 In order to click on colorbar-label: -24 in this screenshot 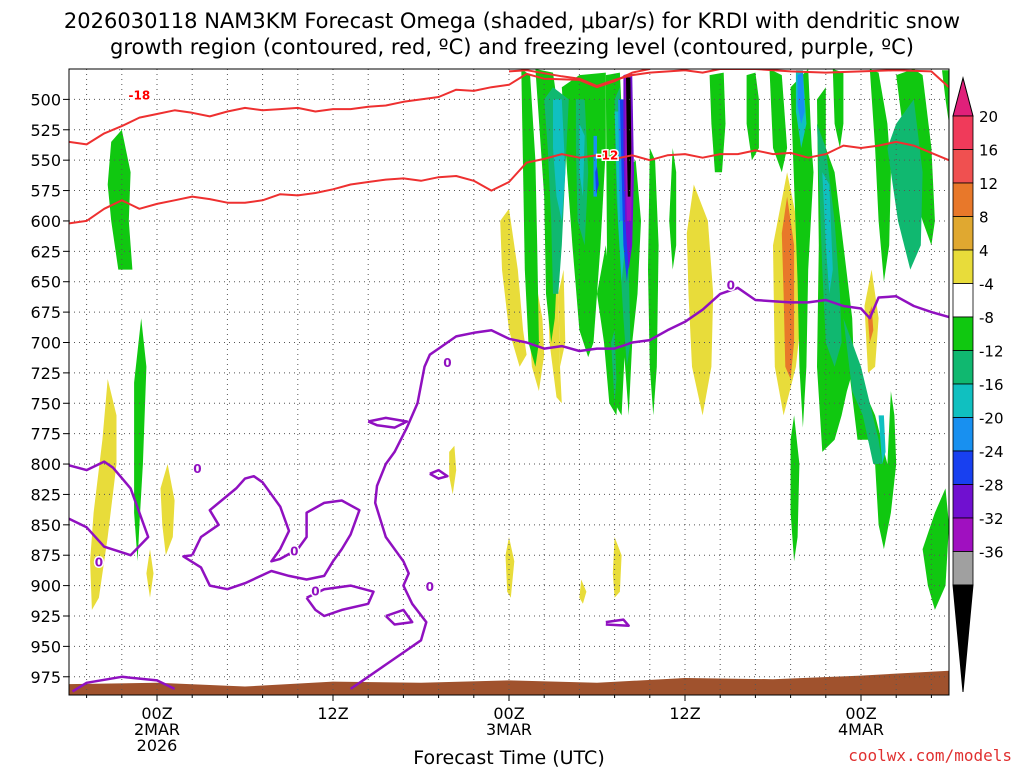, I will do `click(991, 452)`.